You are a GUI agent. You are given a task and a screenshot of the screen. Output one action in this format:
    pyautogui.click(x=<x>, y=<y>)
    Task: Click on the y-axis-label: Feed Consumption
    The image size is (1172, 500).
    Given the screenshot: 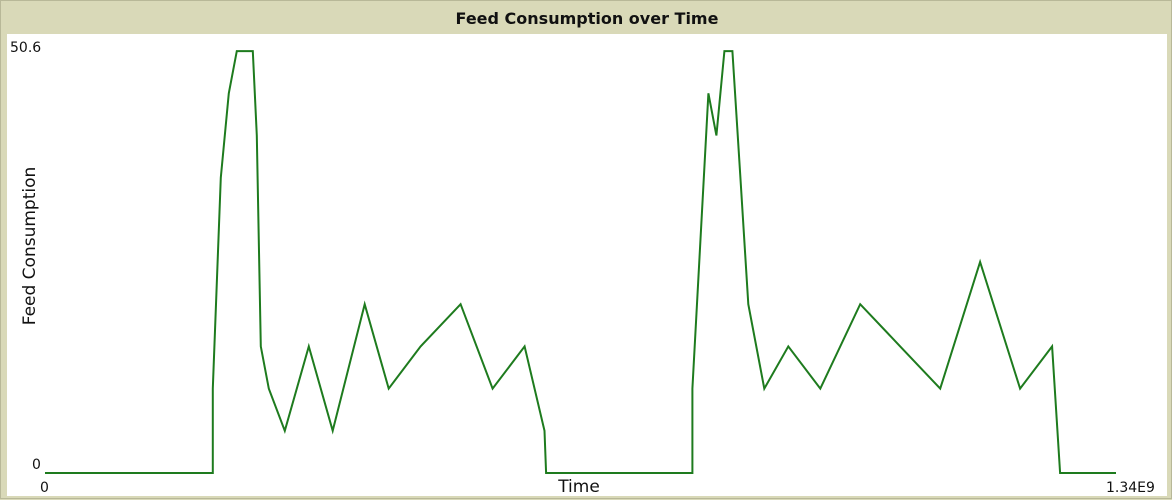 What is the action you would take?
    pyautogui.click(x=30, y=246)
    